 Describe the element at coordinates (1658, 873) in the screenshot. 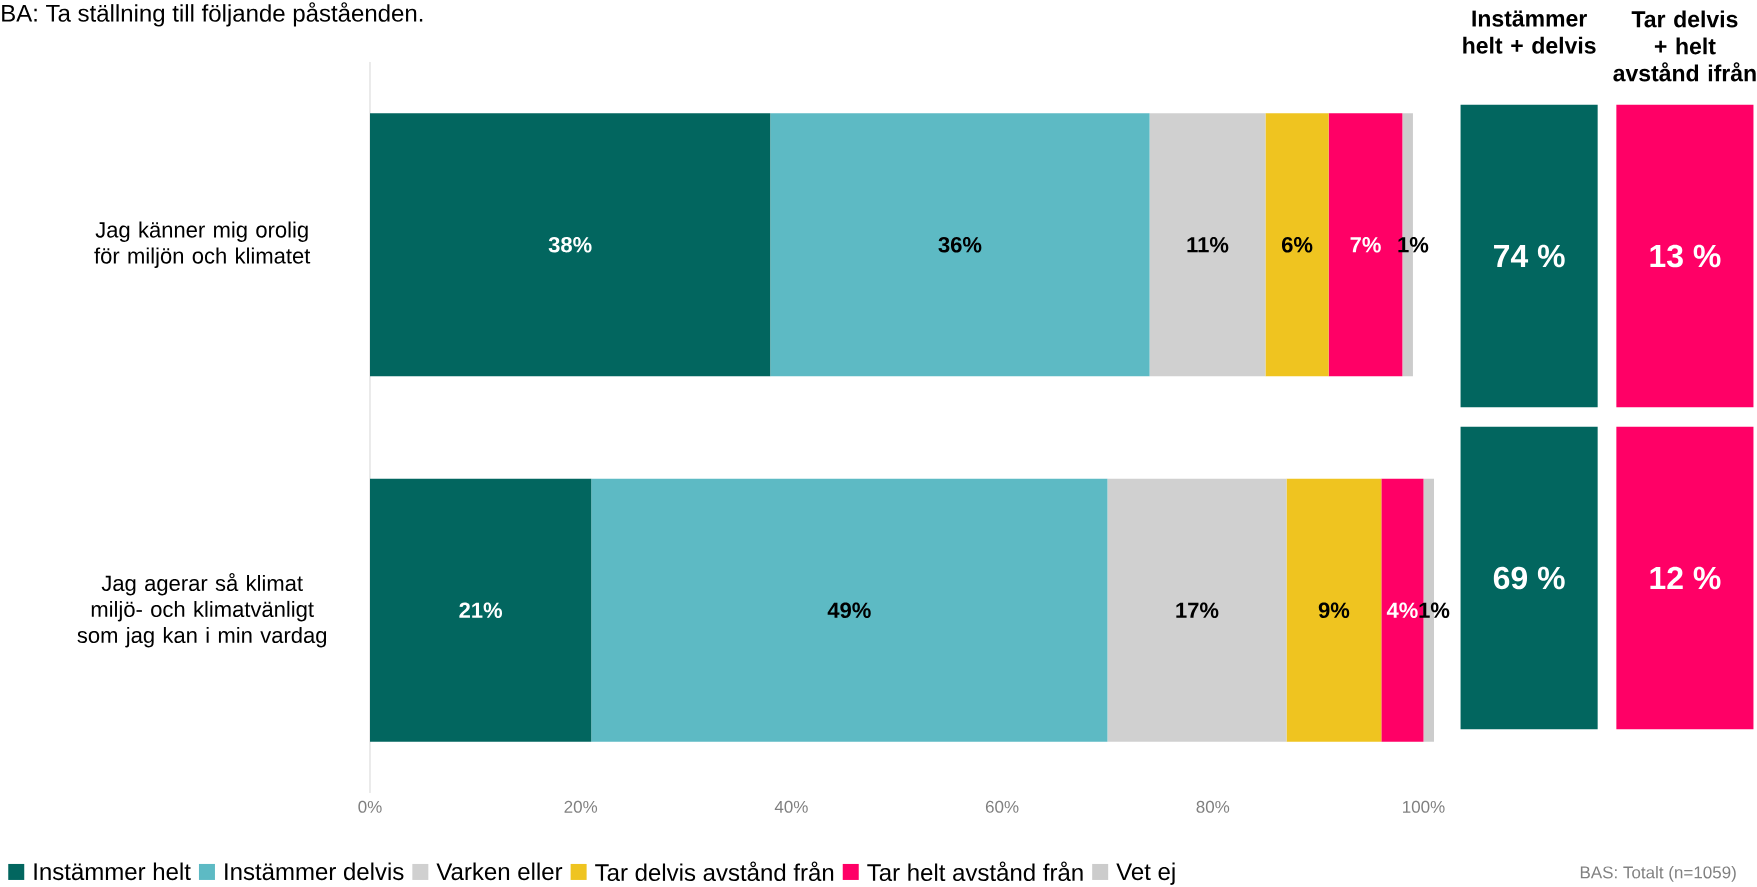

I see `text: BAS: Totalt (n=1059)` at that location.